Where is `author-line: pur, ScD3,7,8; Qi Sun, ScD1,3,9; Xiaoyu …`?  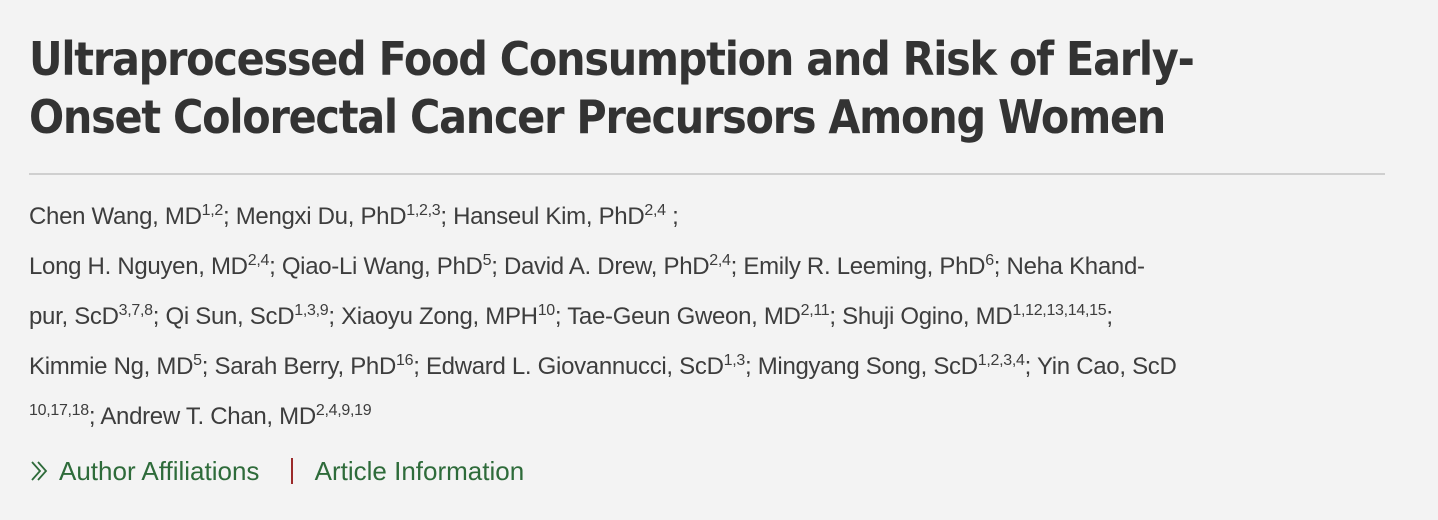 author-line: pur, ScD3,7,8; Qi Sun, ScD1,3,9; Xiaoyu … is located at coordinates (714, 317).